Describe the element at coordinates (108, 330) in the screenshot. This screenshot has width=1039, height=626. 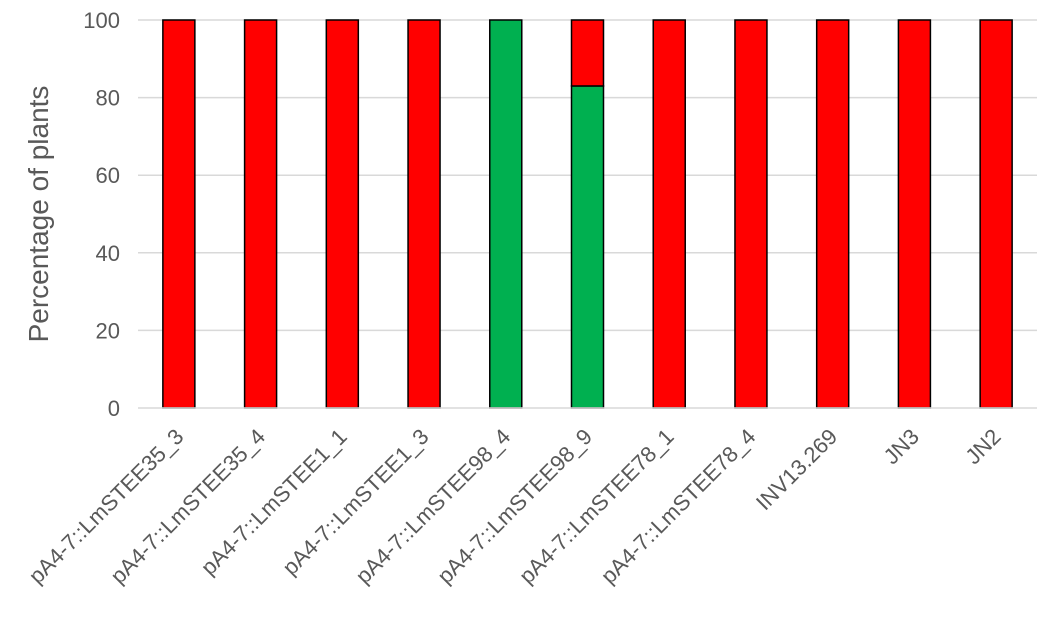
I see `y-tick-label: 20` at that location.